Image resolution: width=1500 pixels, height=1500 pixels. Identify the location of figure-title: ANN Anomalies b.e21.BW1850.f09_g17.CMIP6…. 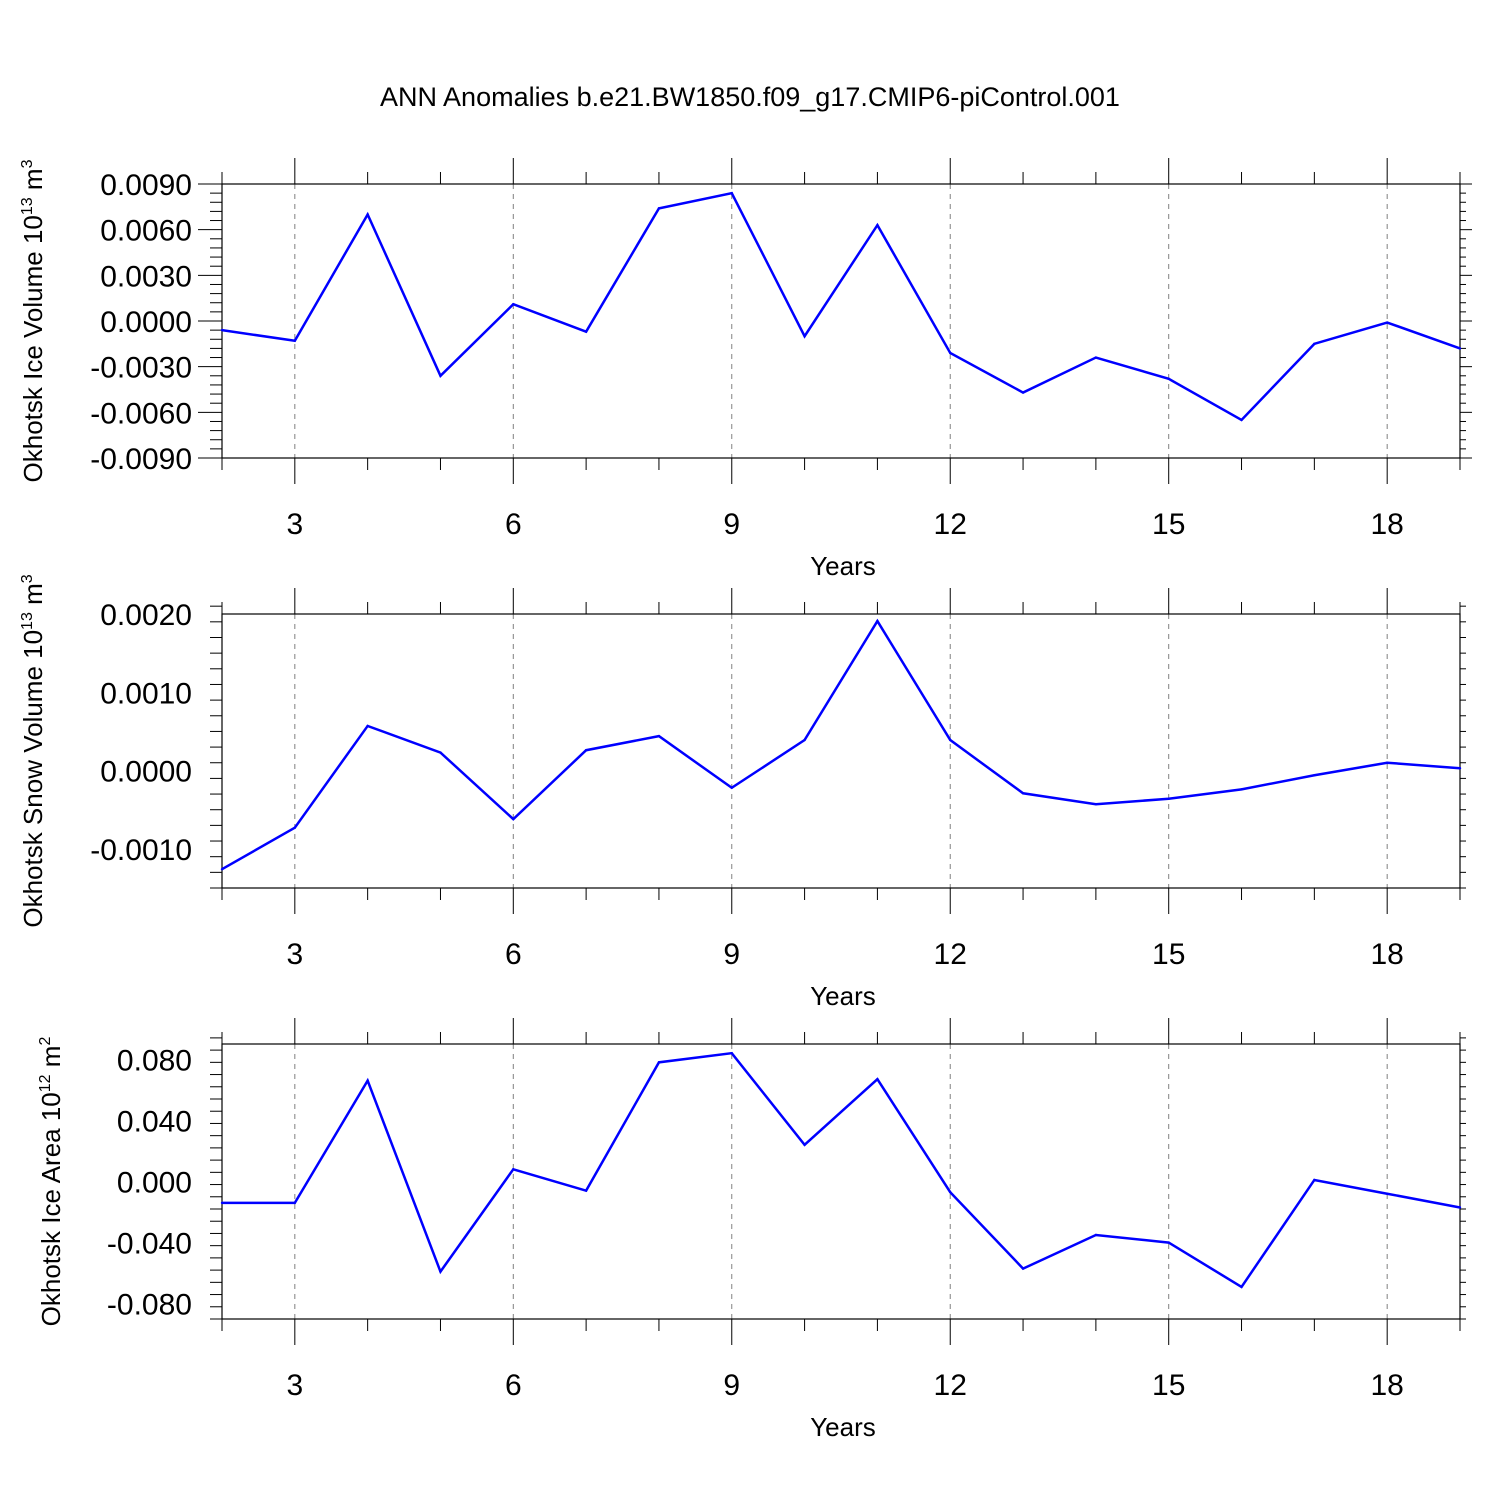
(750, 97).